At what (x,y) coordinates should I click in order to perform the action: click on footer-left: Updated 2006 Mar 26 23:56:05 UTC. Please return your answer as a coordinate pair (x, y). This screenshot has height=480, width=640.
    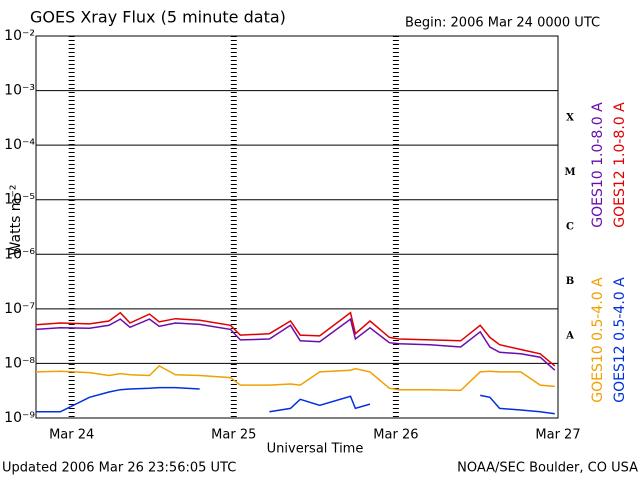
    Looking at the image, I should click on (119, 468).